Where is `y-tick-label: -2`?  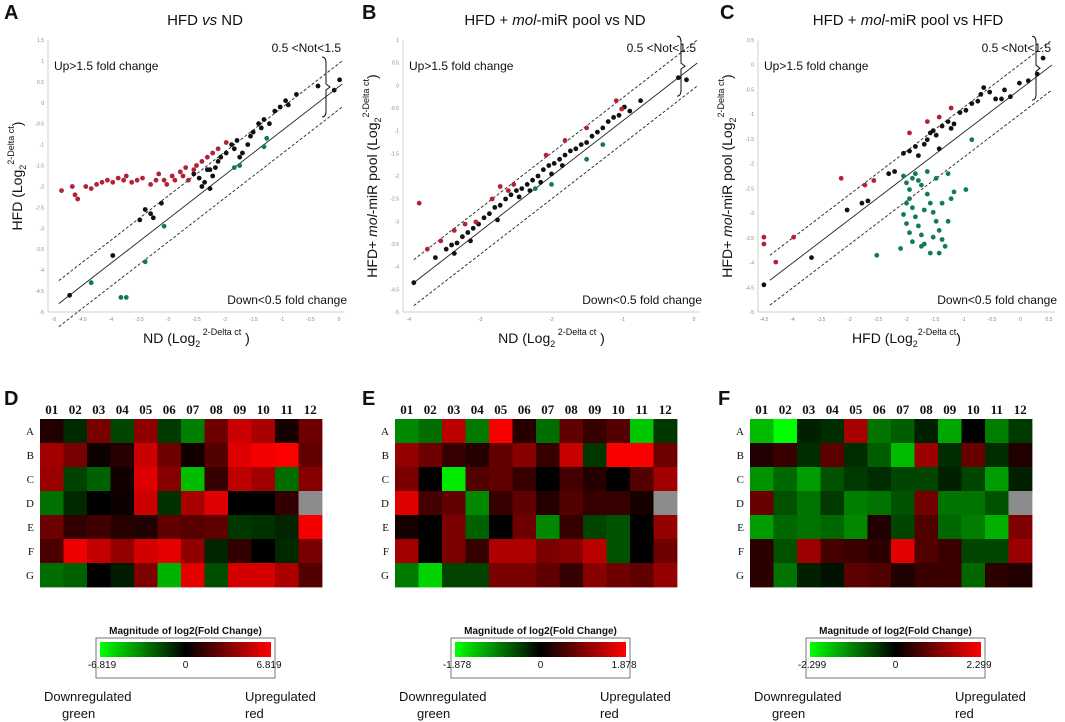
y-tick-label: -2 is located at coordinates (752, 165).